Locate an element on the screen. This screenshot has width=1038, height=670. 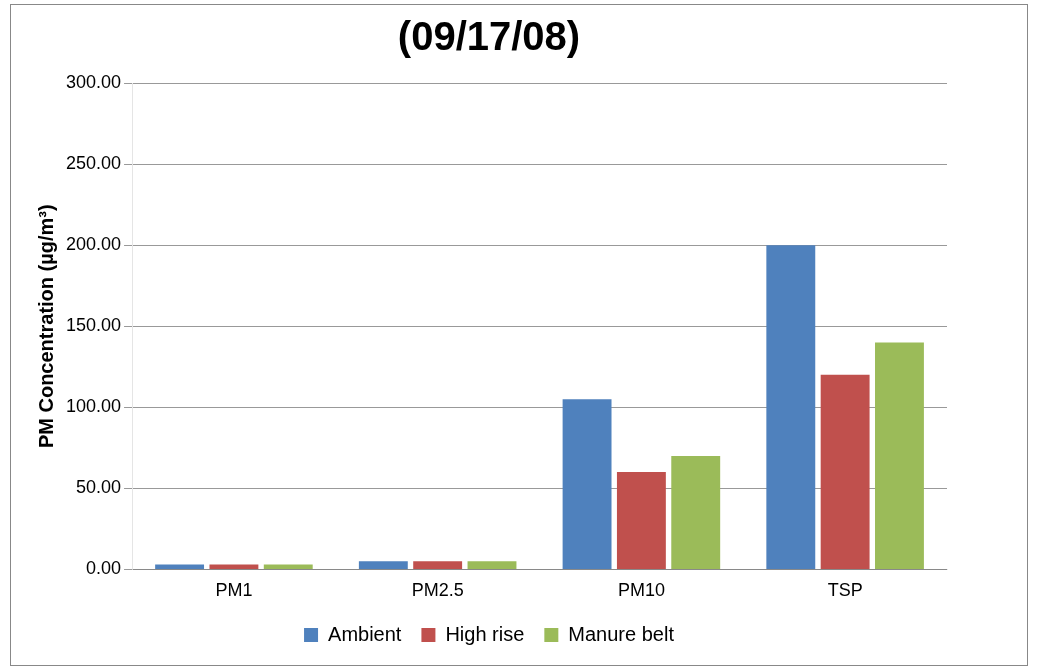
y-axis-title: PM Concentration (µg/m³) is located at coordinates (45, 326).